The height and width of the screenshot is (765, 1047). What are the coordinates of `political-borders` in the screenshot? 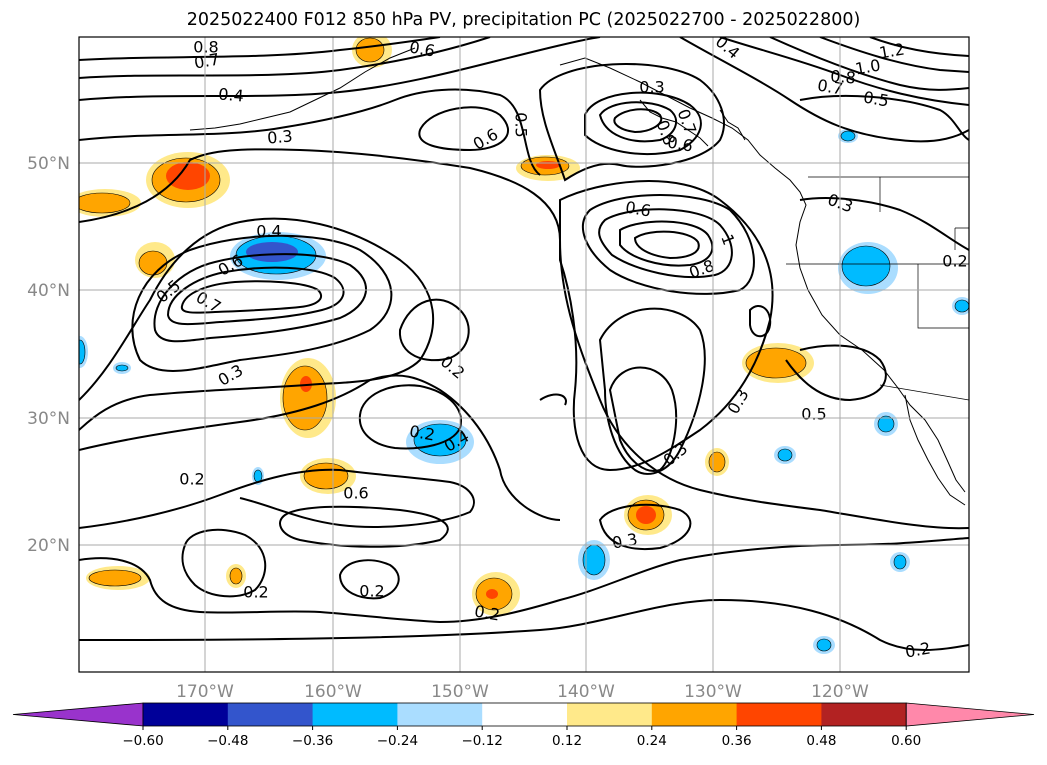 It's located at (877, 288).